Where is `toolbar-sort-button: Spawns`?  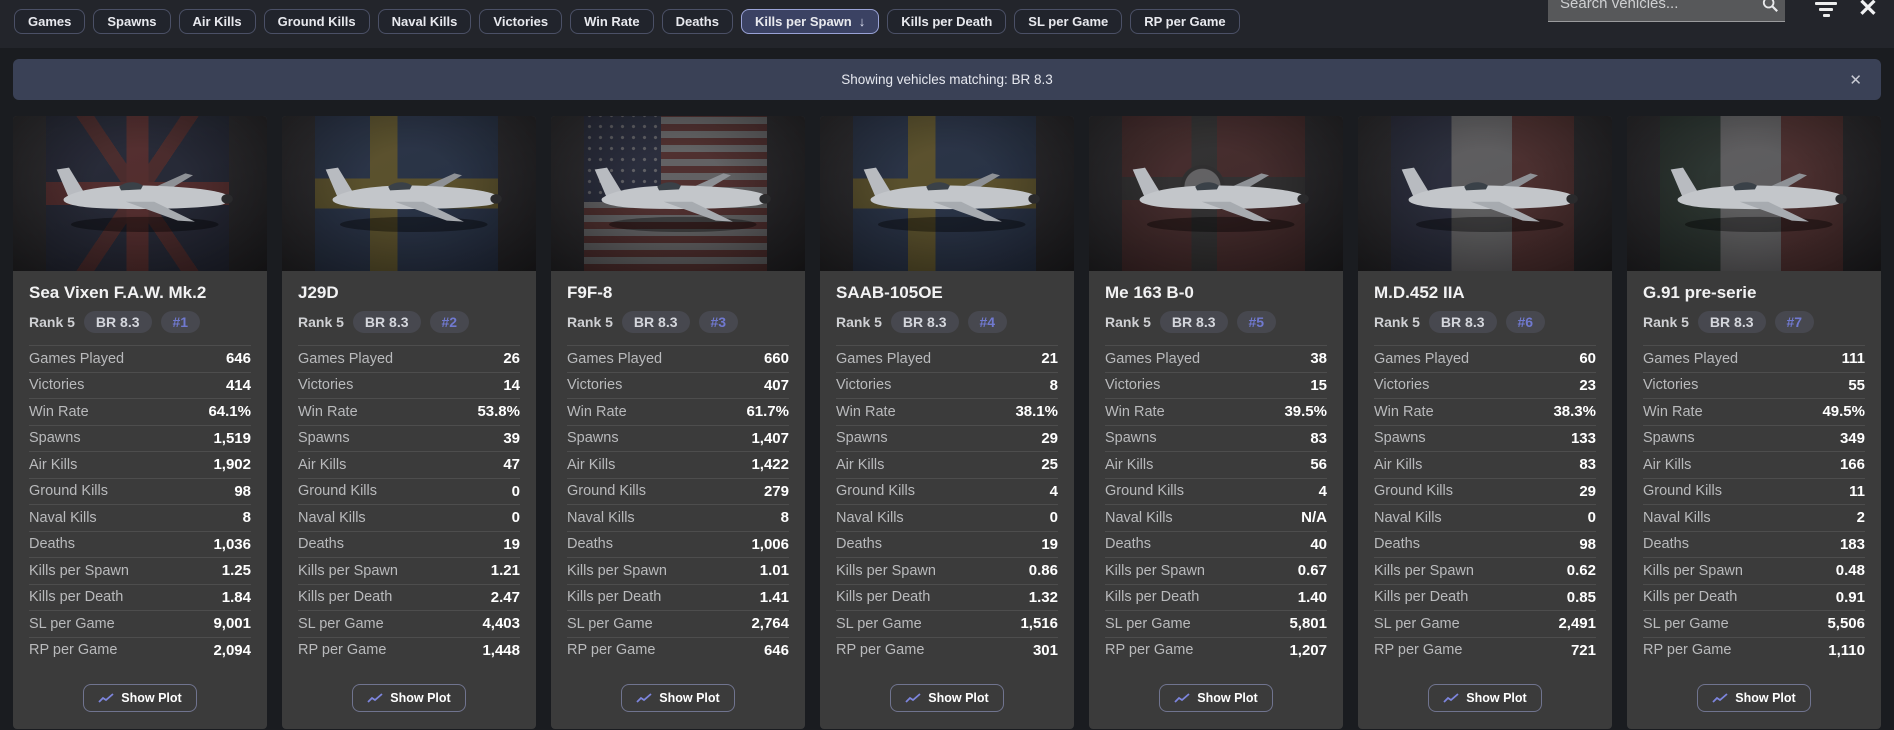
toolbar-sort-button: Spawns is located at coordinates (132, 21).